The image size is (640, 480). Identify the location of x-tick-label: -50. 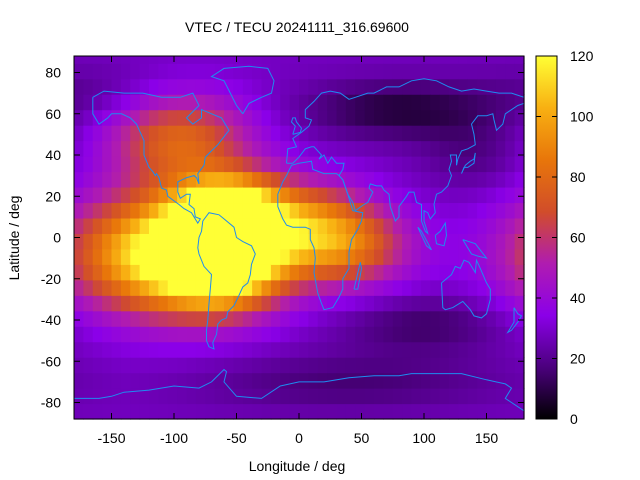
(236, 438).